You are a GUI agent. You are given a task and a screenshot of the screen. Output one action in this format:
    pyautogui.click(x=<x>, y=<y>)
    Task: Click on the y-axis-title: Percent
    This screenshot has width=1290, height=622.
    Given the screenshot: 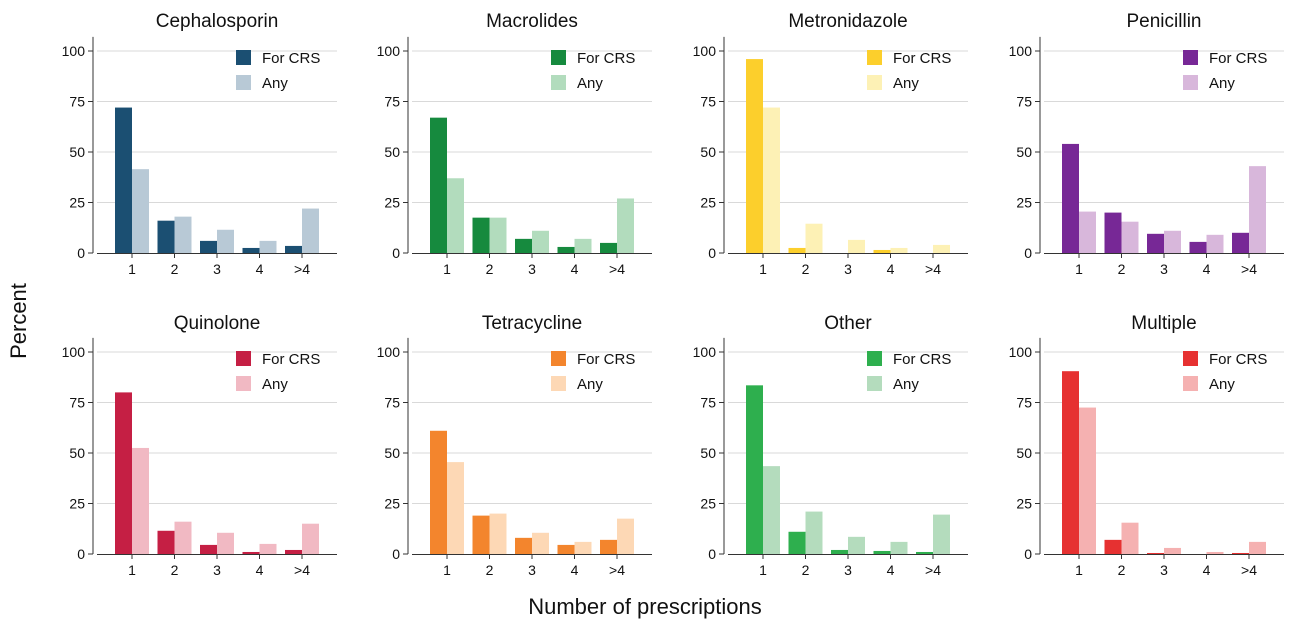 What is the action you would take?
    pyautogui.click(x=18, y=321)
    